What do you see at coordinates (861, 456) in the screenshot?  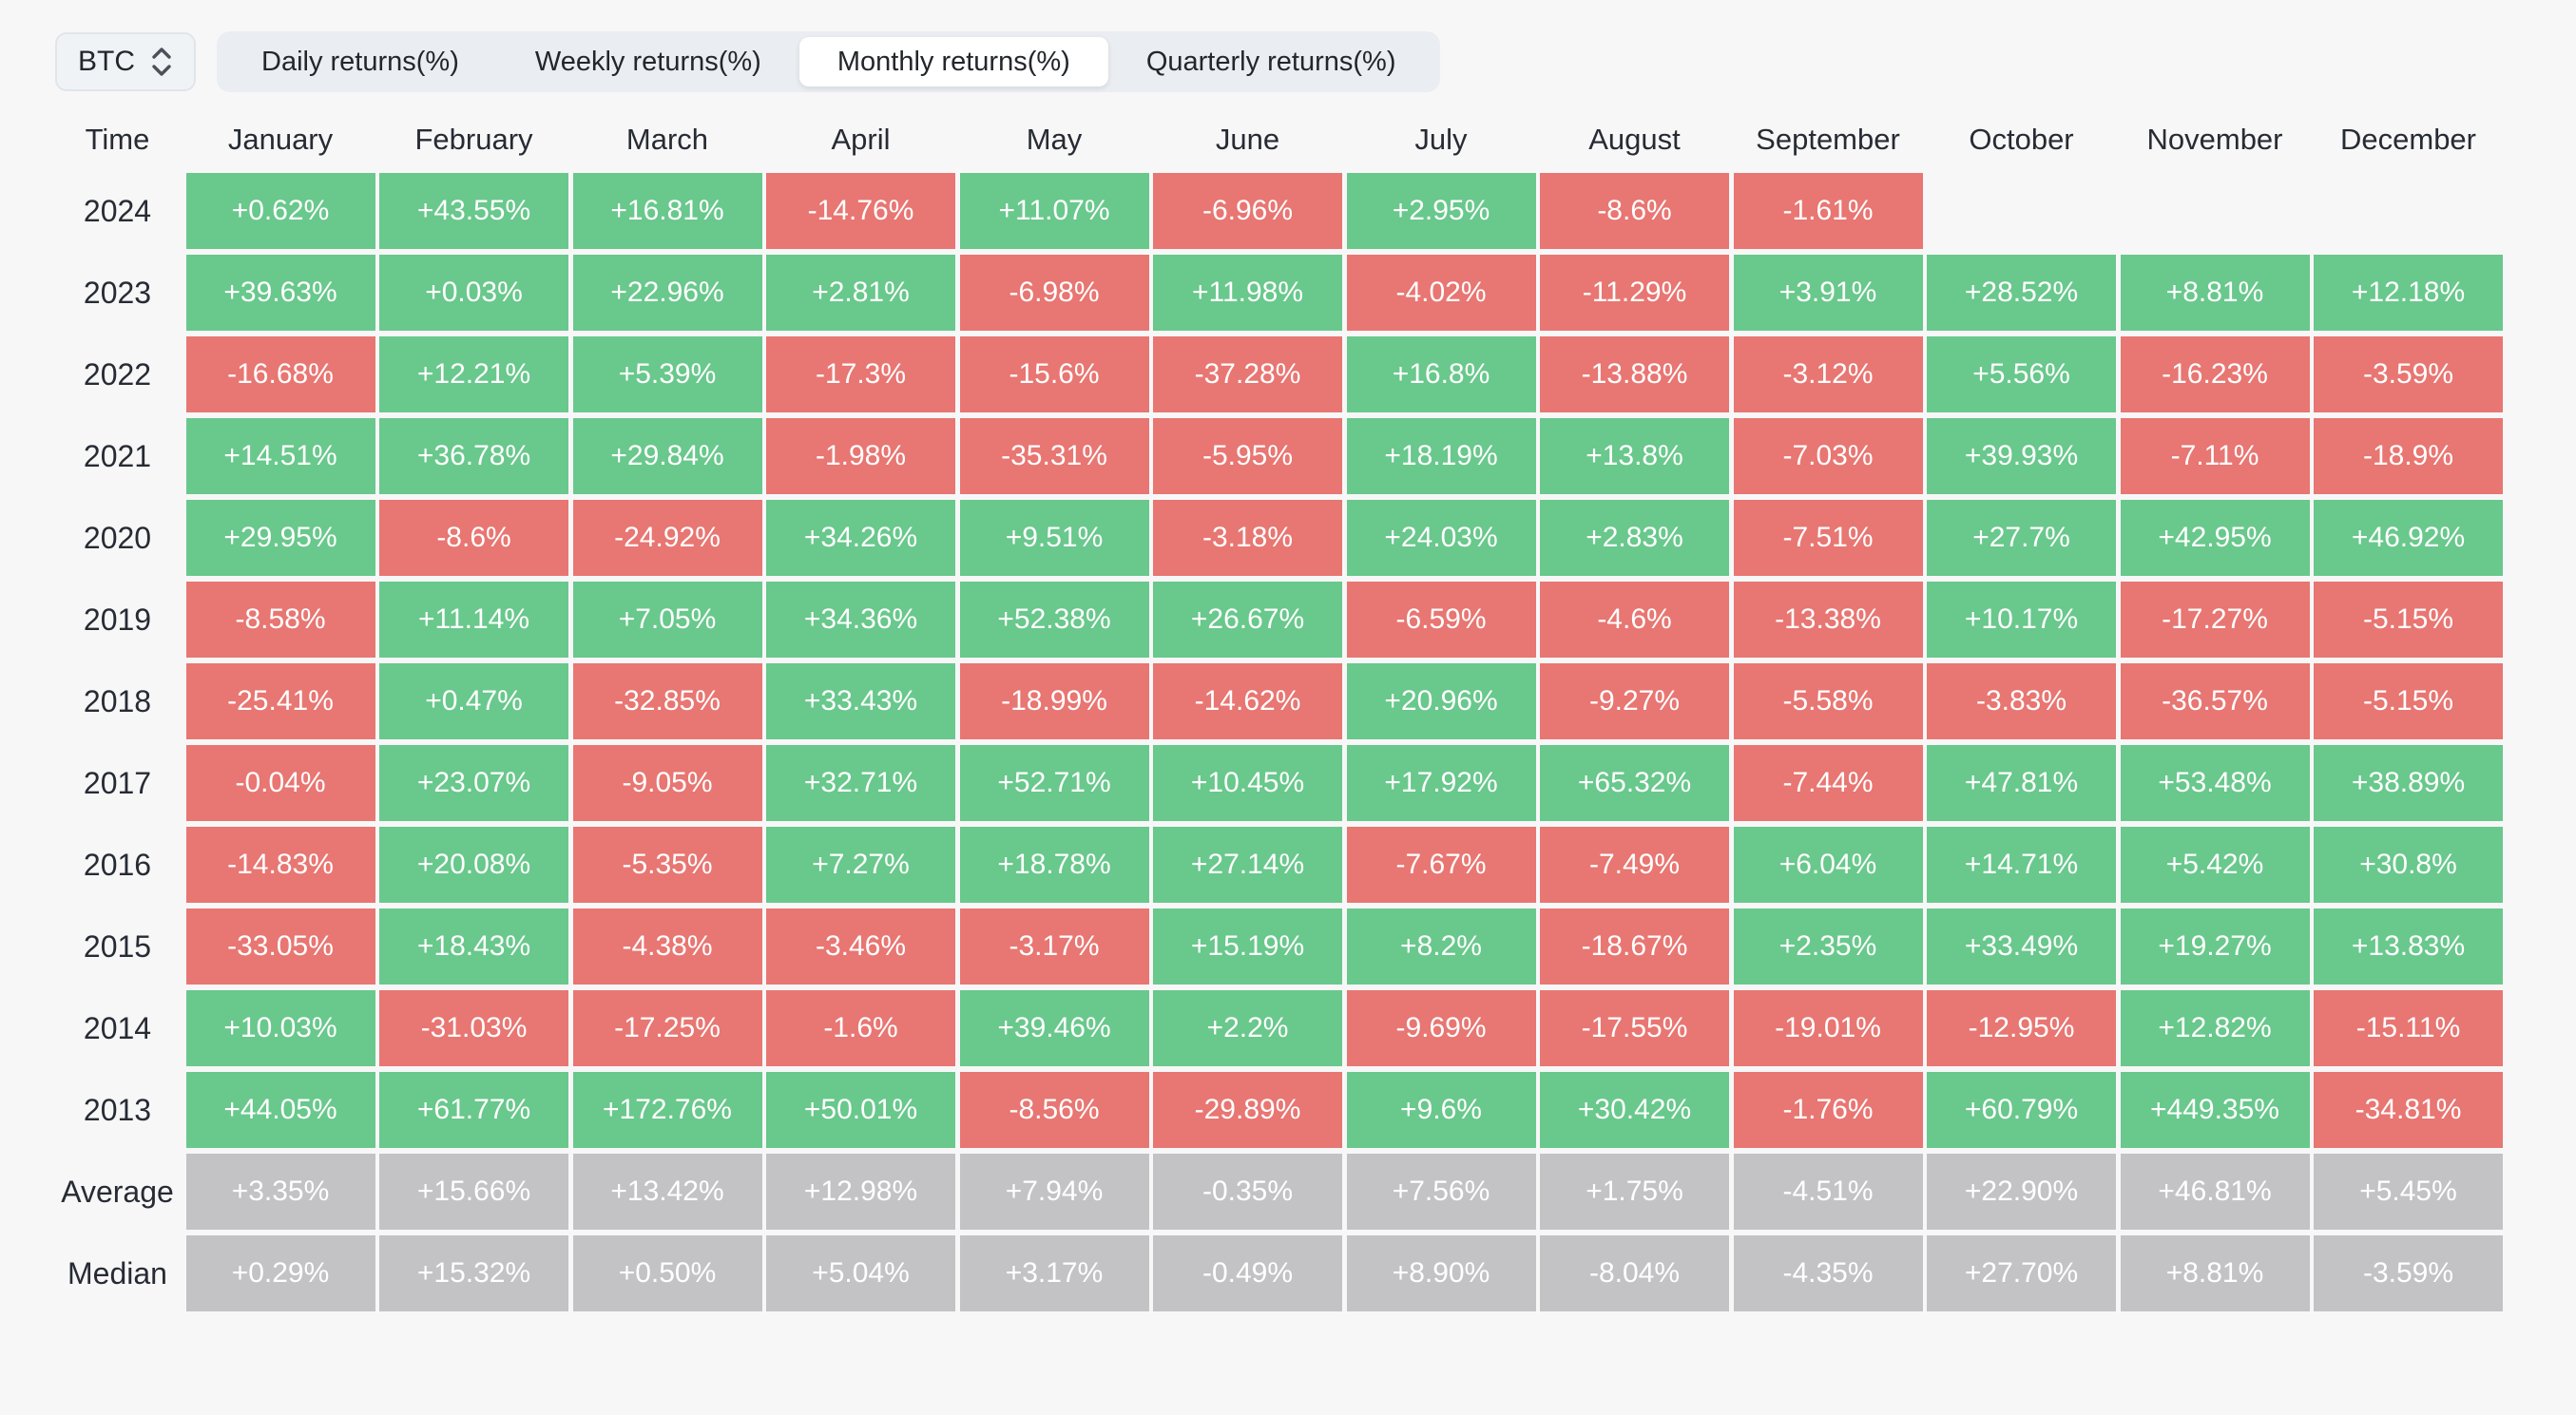 I see `return-cell: -1.98%` at bounding box center [861, 456].